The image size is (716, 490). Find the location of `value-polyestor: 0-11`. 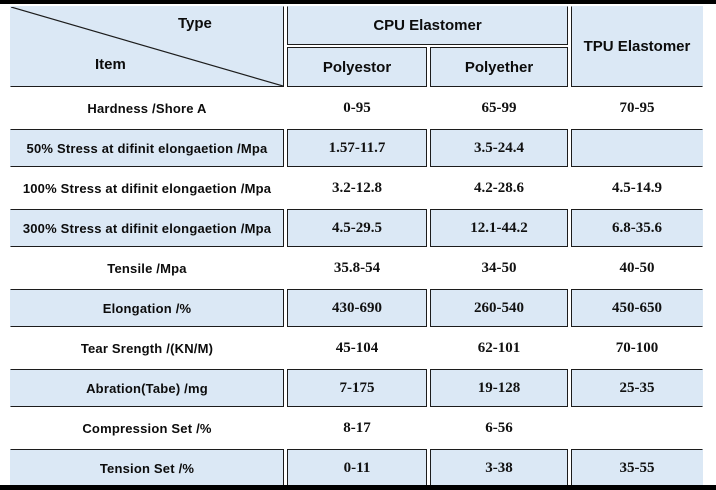

value-polyestor: 0-11 is located at coordinates (357, 468).